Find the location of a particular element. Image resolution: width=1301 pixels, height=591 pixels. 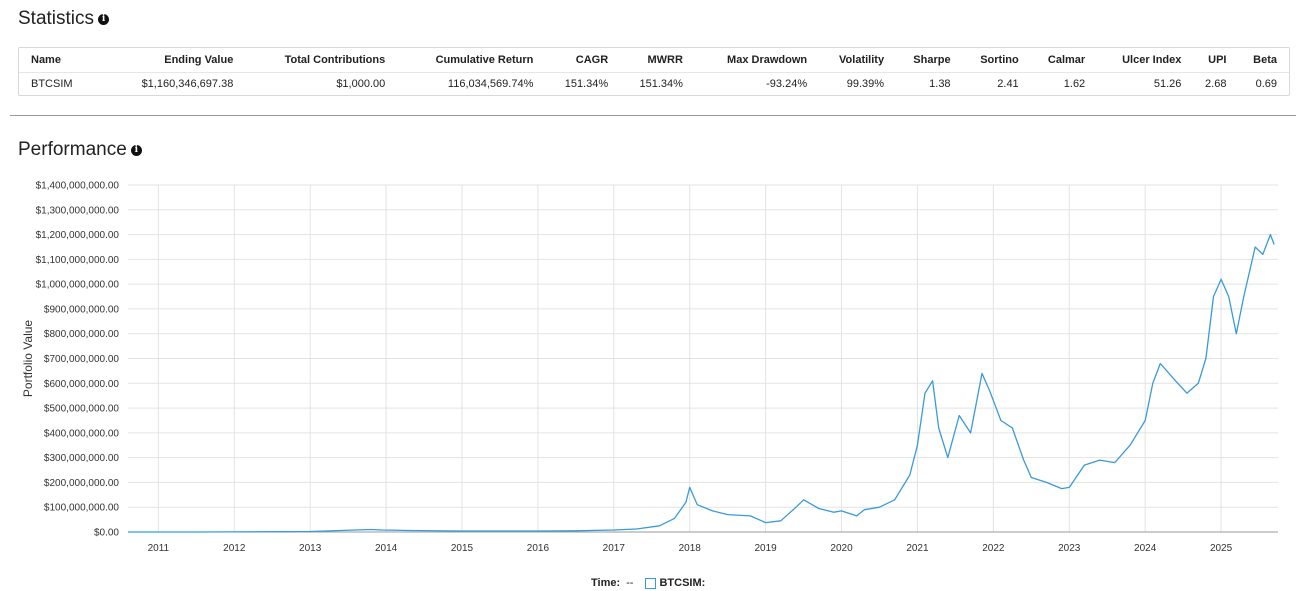

x-tick-label: 2014 is located at coordinates (386, 548).